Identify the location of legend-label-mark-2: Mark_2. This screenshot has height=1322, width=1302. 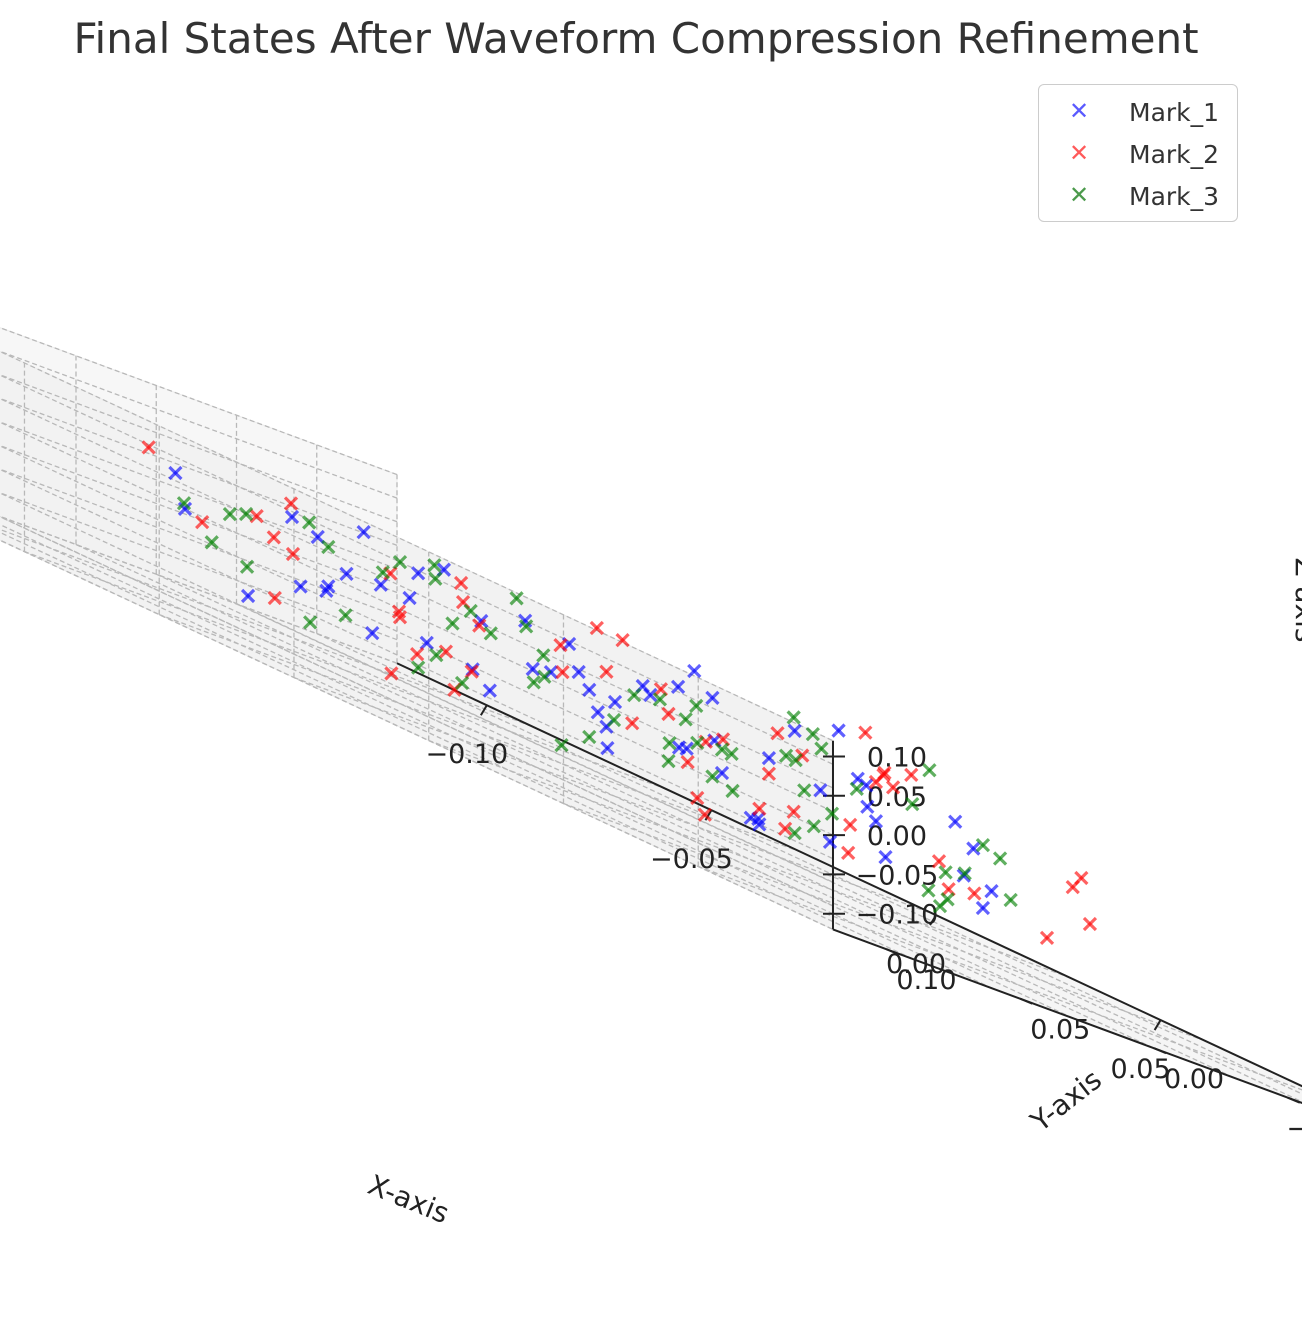
(1174, 154).